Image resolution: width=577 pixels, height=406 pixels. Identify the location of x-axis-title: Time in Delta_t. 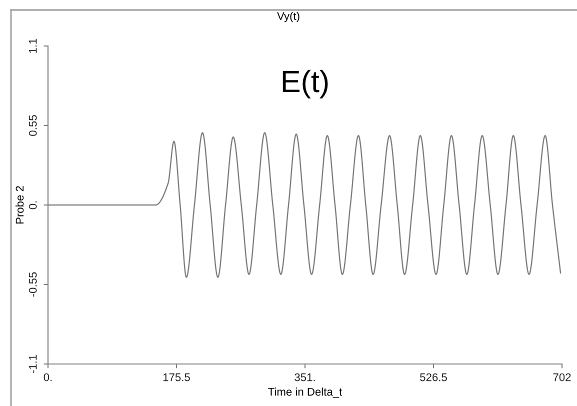
(305, 393).